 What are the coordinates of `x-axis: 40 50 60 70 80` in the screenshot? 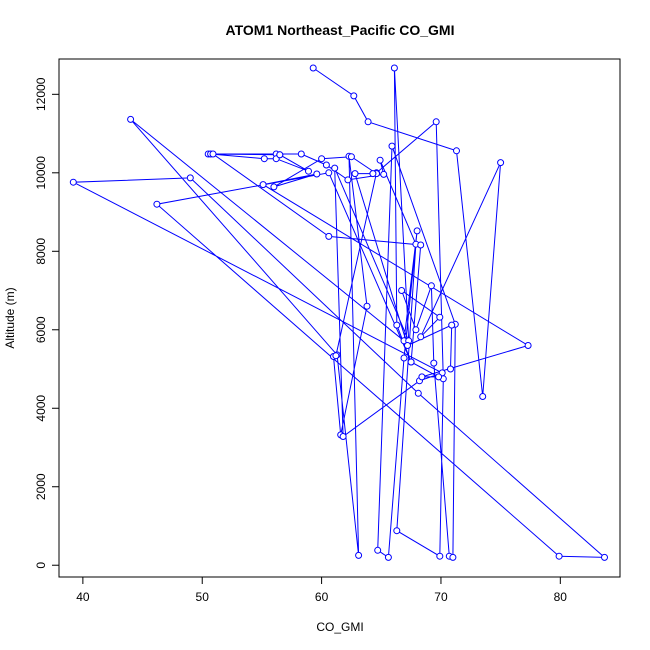 It's located at (321, 590).